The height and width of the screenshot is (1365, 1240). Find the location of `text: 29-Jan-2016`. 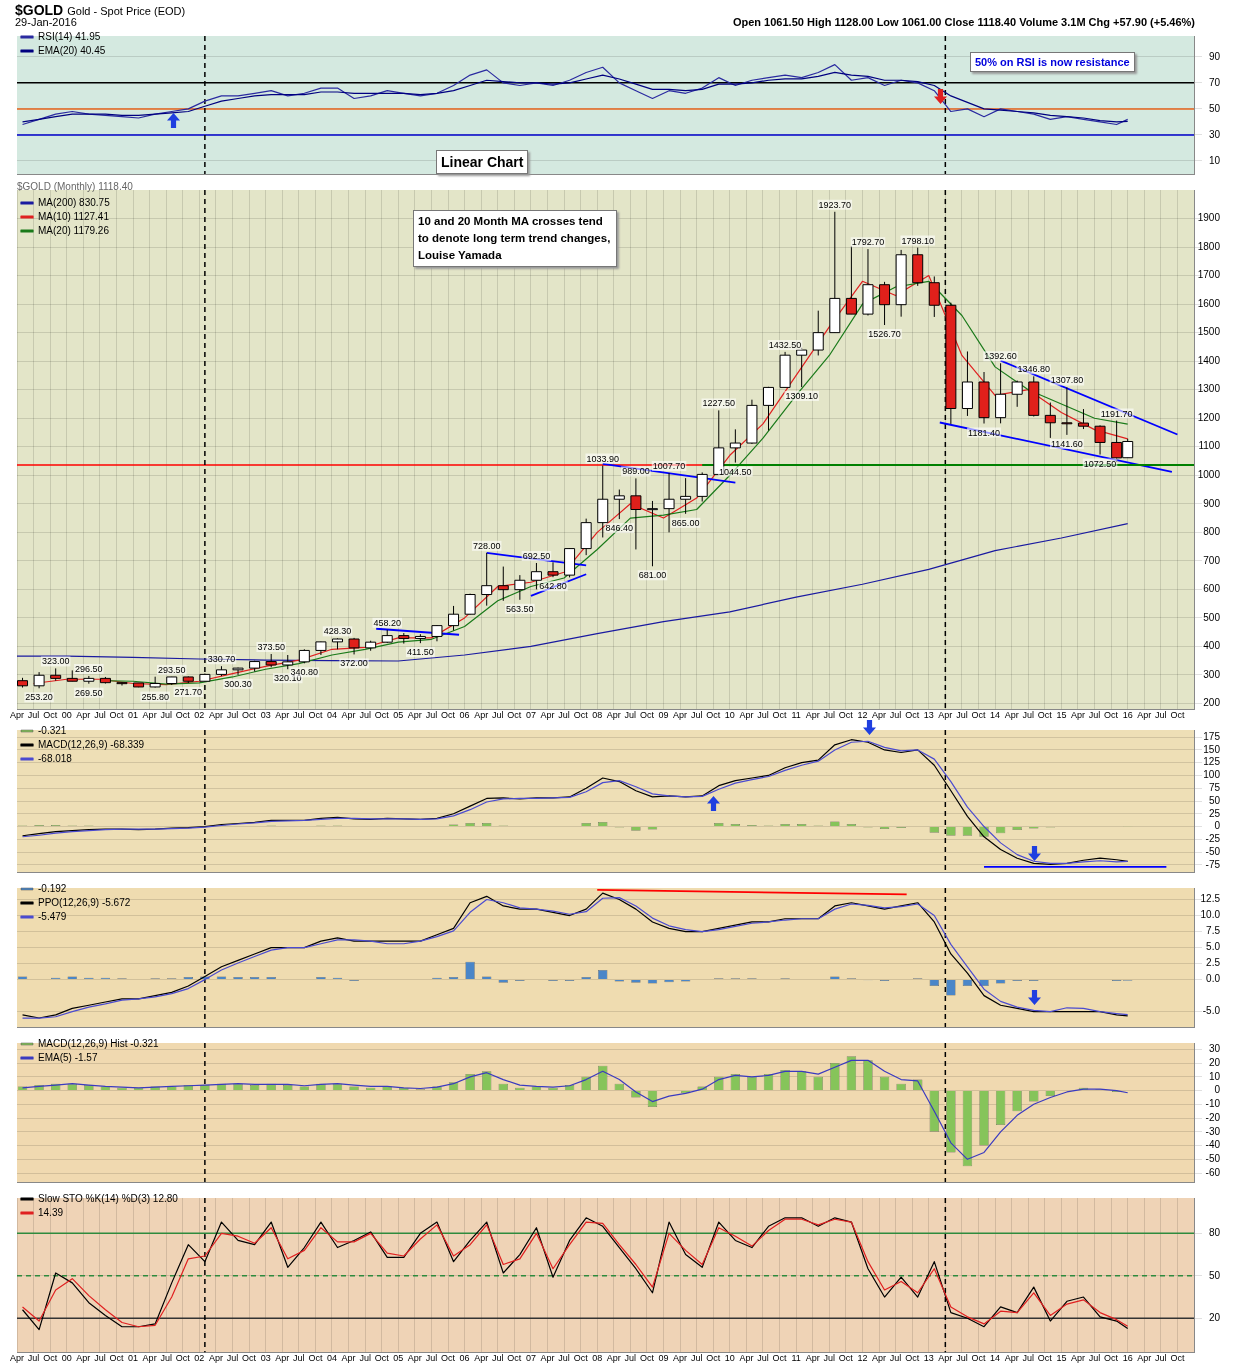

text: 29-Jan-2016 is located at coordinates (46, 23).